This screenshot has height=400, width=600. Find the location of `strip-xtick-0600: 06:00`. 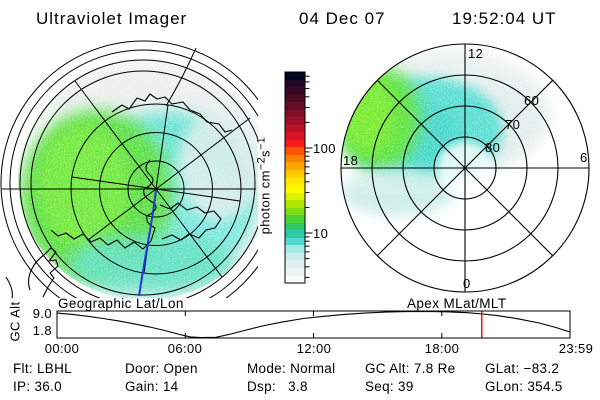

strip-xtick-0600: 06:00 is located at coordinates (185, 348).